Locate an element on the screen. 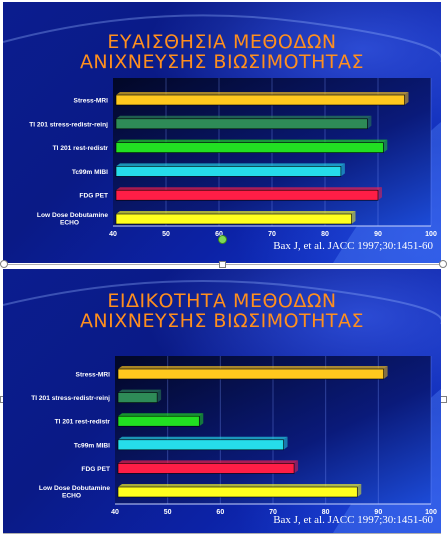 The width and height of the screenshot is (448, 537). resize-handle-top-left is located at coordinates (4, 264).